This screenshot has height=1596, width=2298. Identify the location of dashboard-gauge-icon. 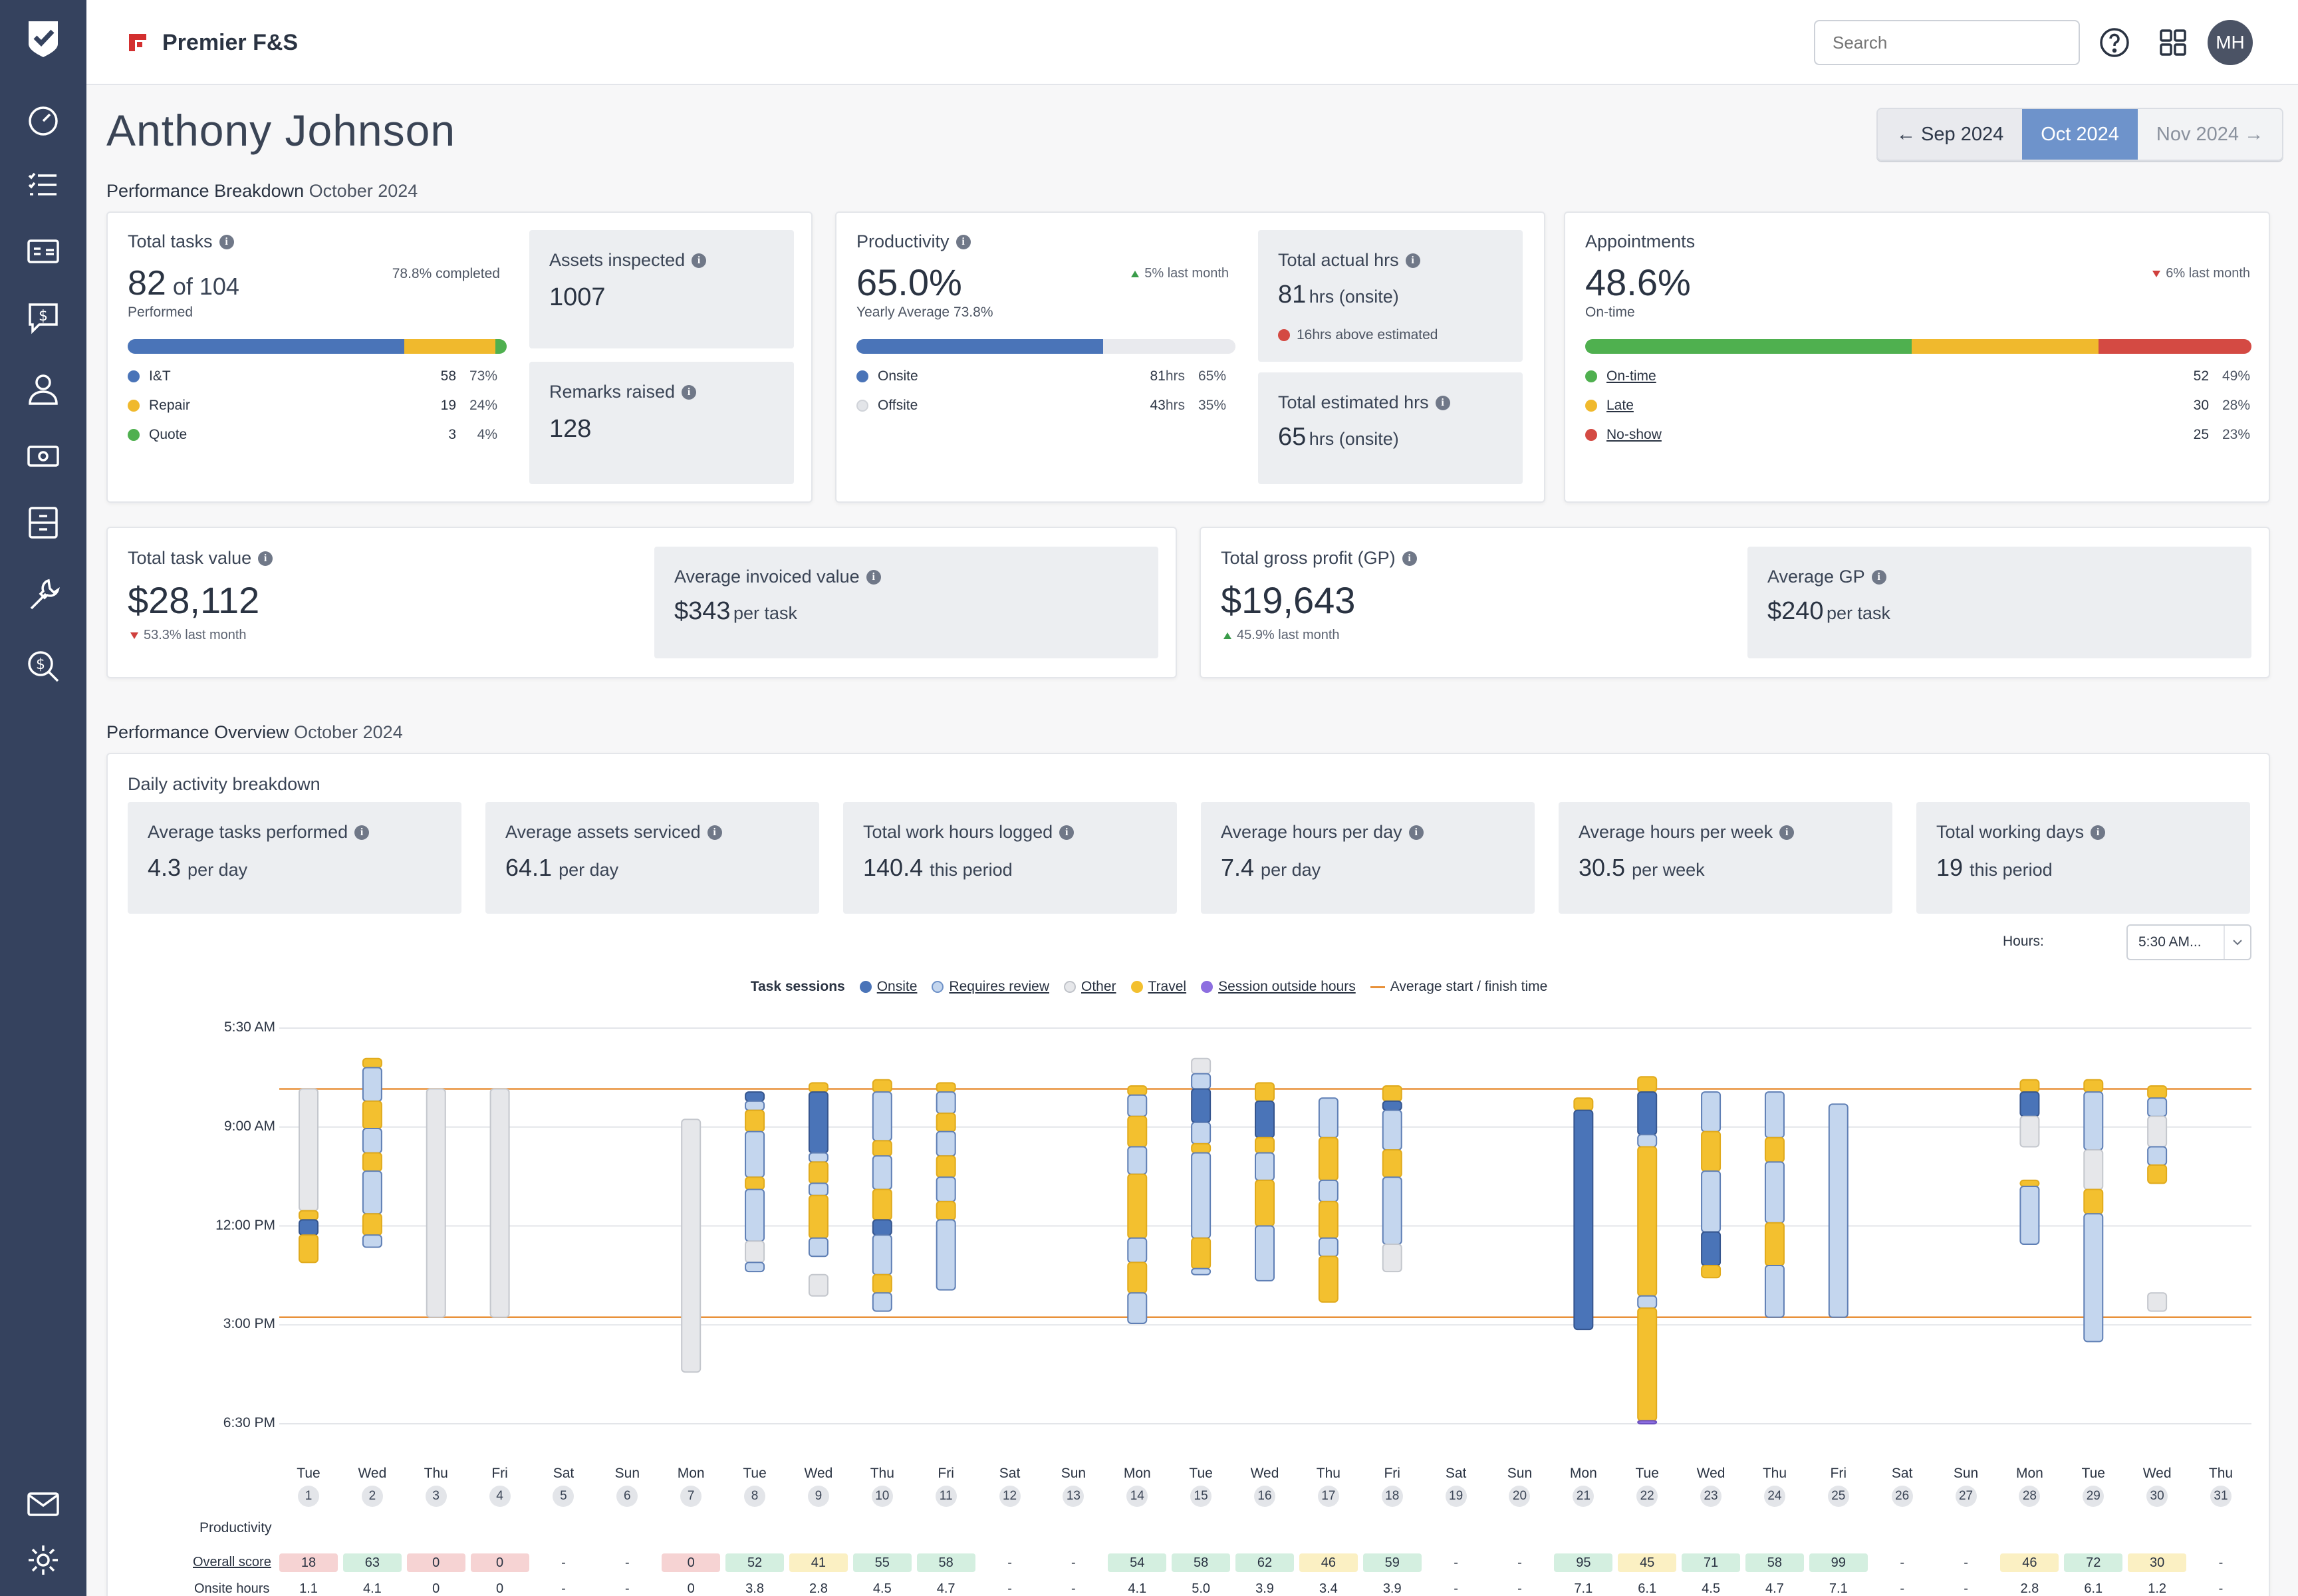
(43, 120).